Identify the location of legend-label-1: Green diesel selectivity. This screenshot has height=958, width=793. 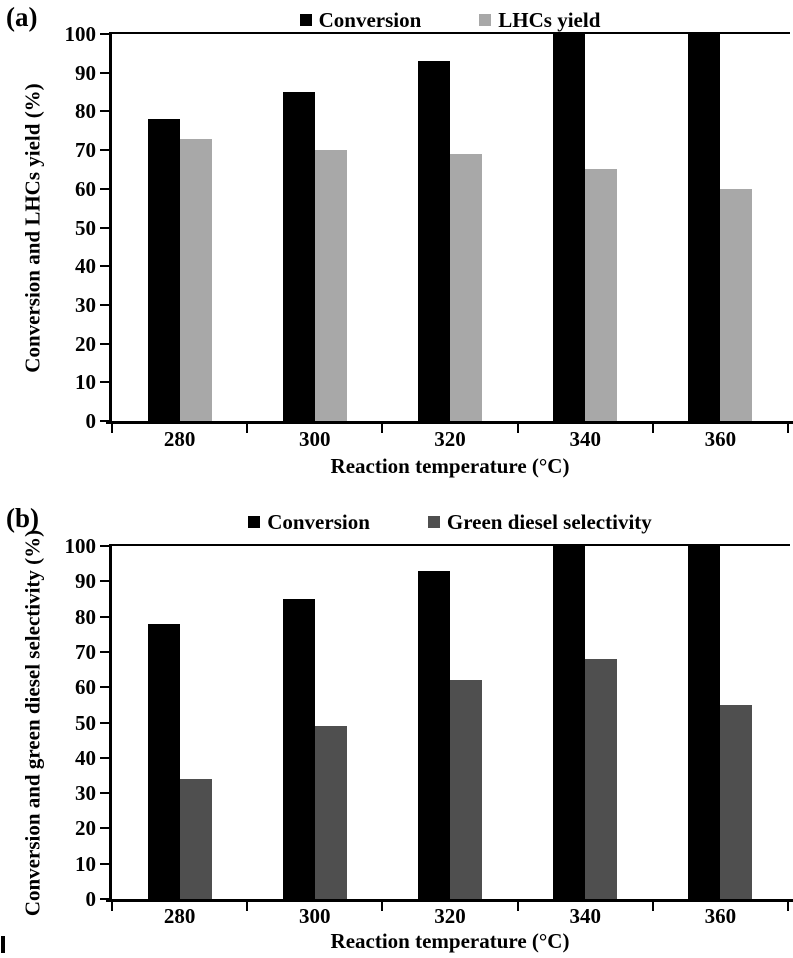
(549, 522).